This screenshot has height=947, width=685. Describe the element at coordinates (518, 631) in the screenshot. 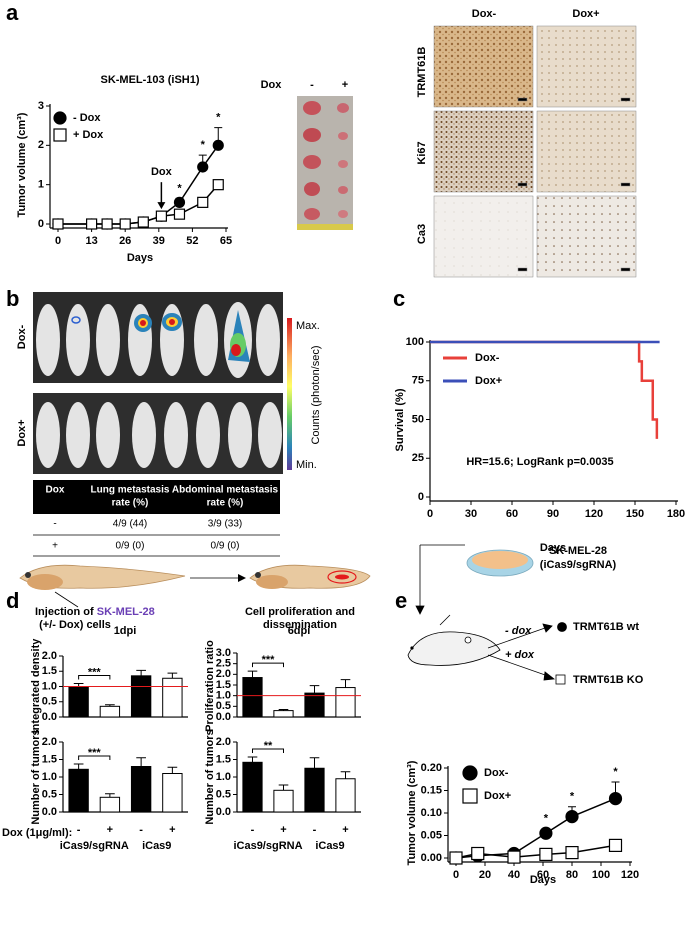

I see `arrow-label: - dox` at that location.